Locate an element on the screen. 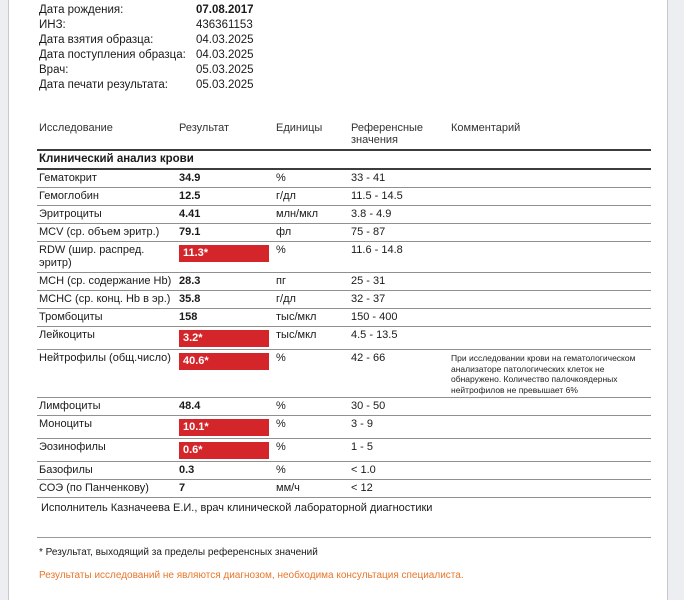  test-name-cell: СОЭ (по Панченкову) is located at coordinates (94, 488).